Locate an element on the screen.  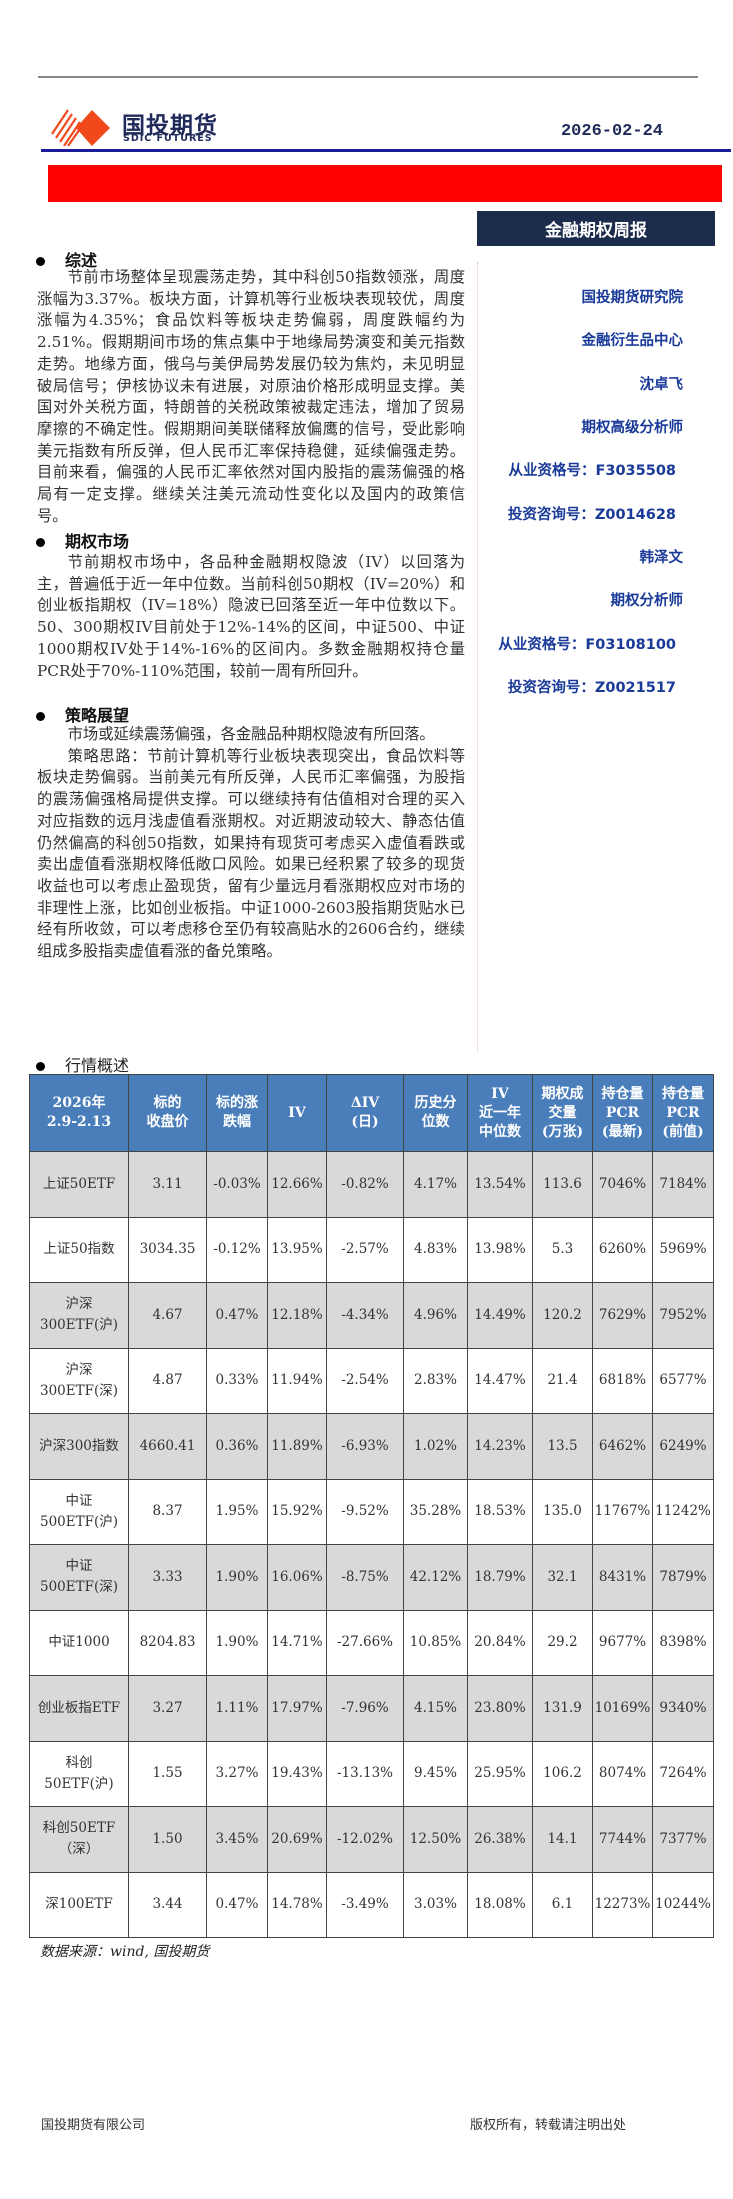
table-cell: 1.11% is located at coordinates (237, 1708).